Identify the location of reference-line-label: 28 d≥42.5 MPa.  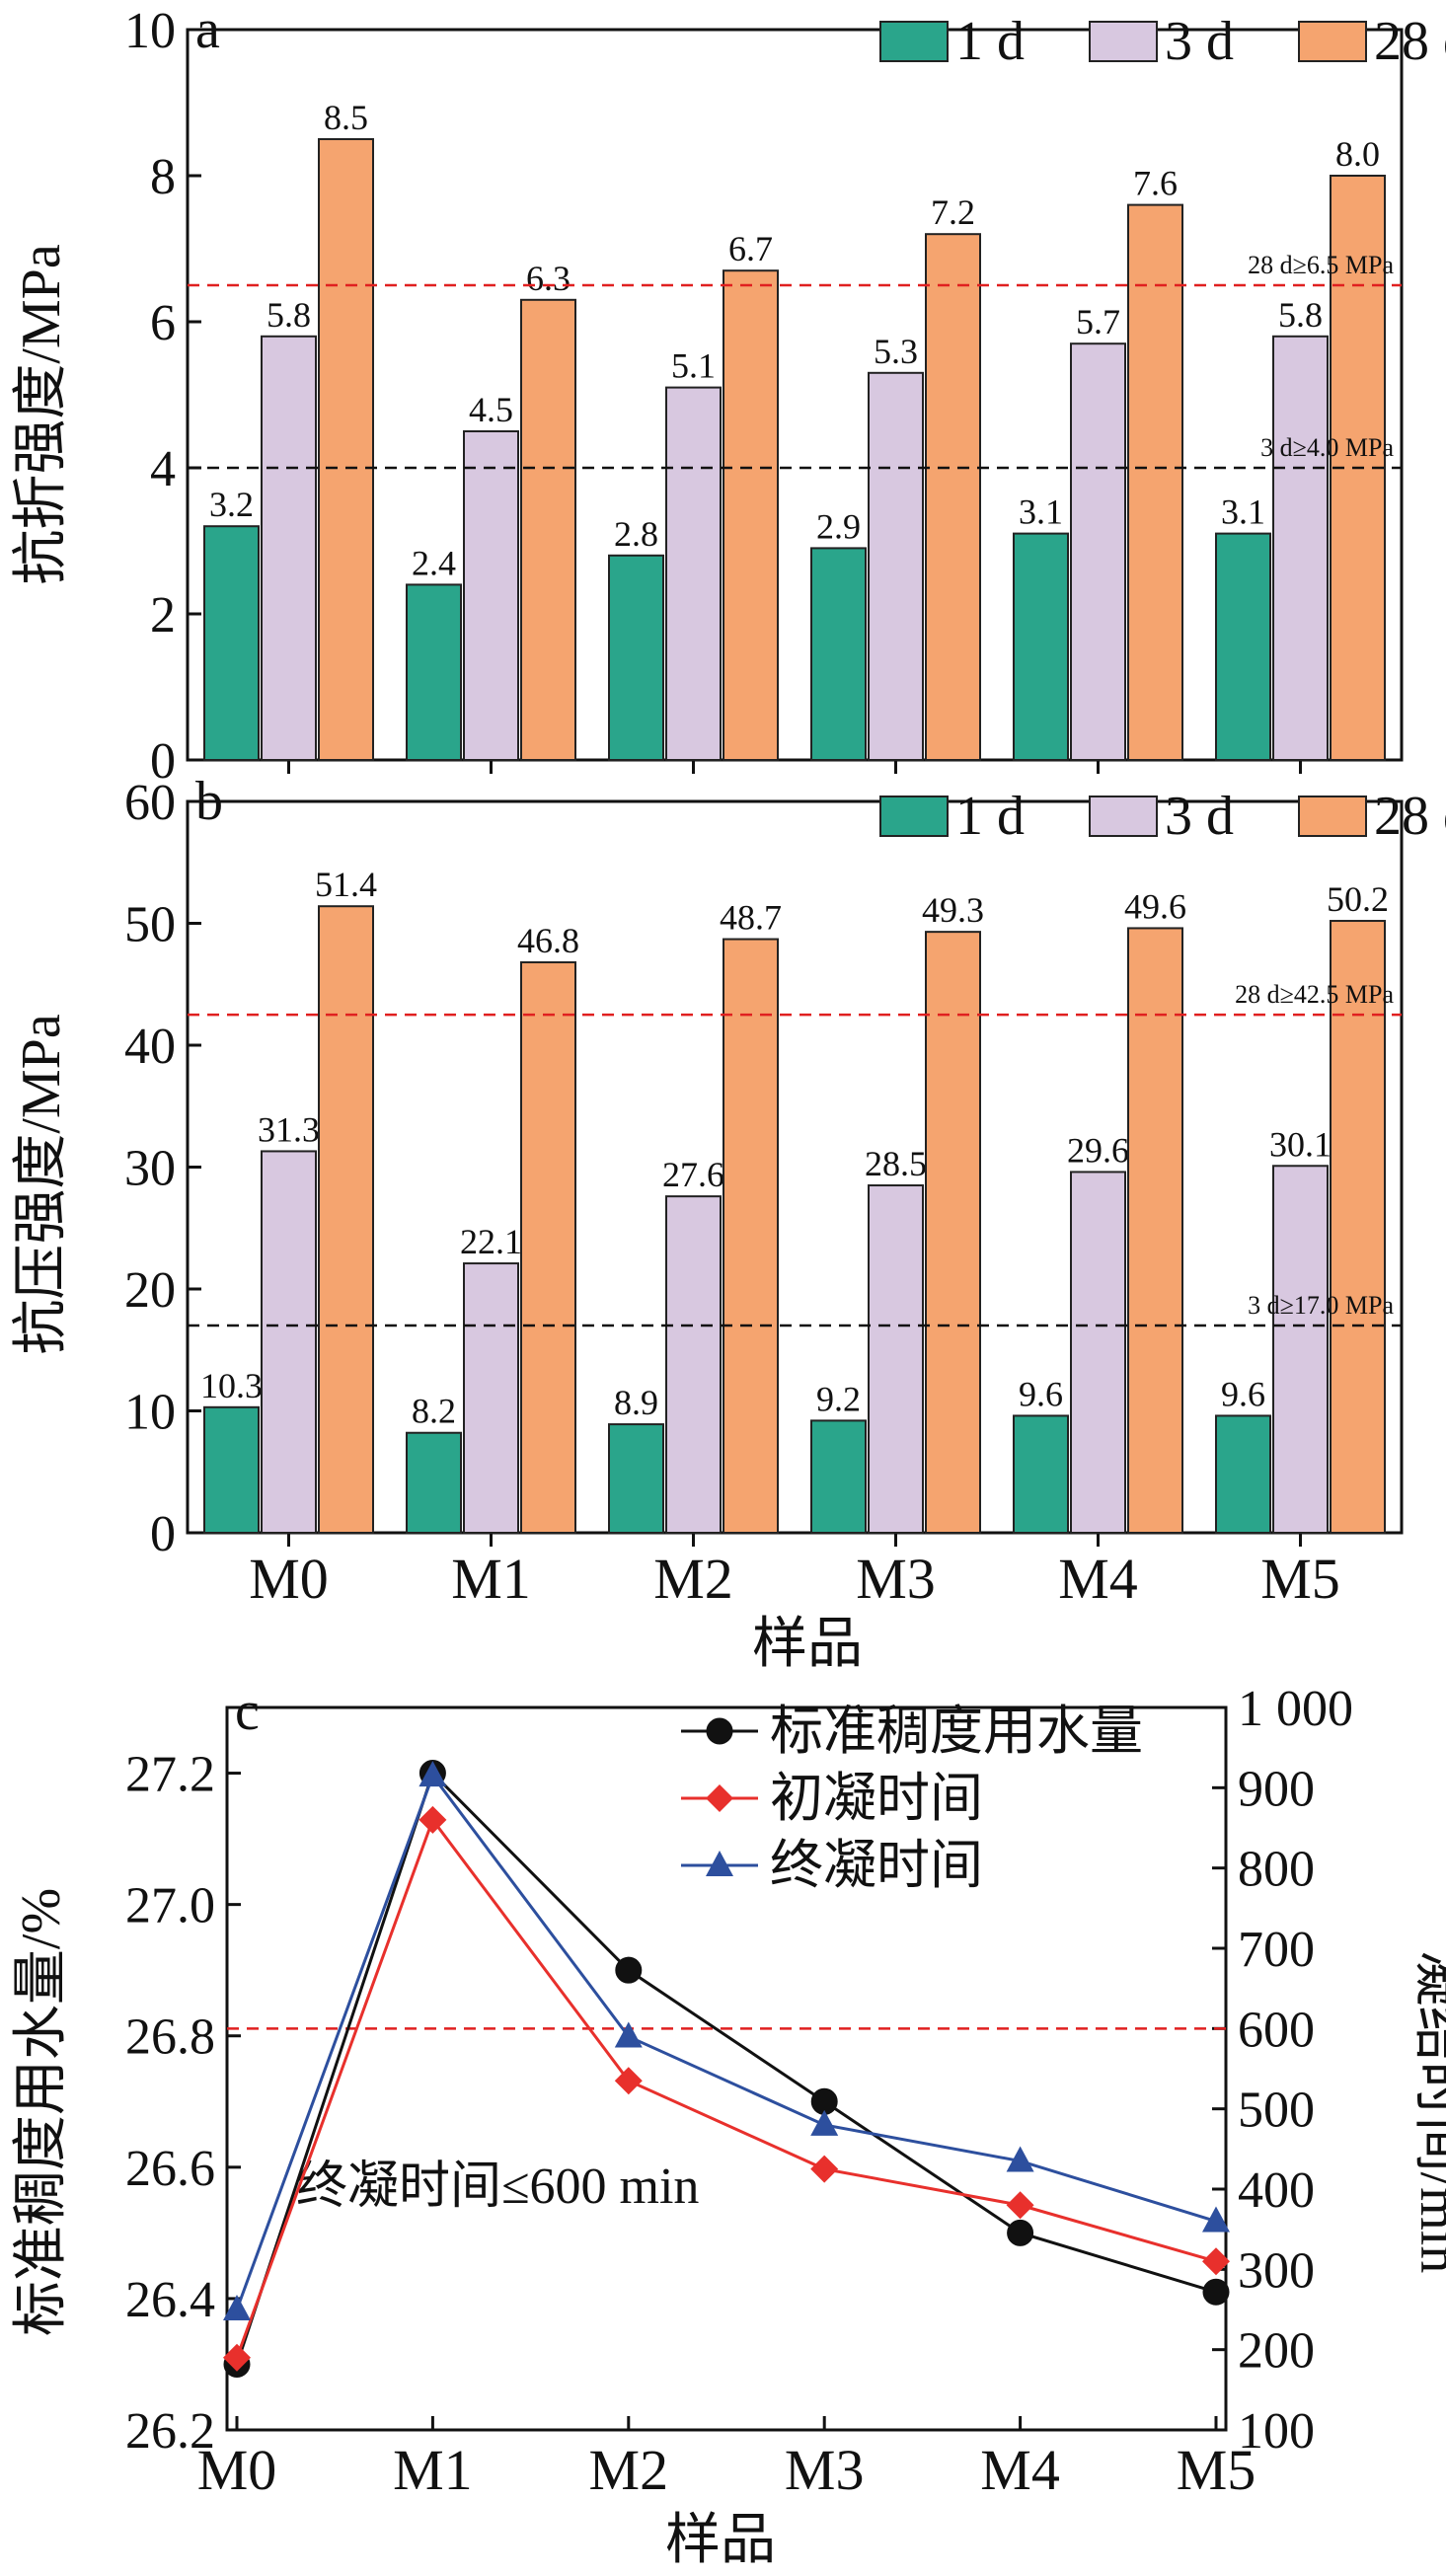
(1314, 994).